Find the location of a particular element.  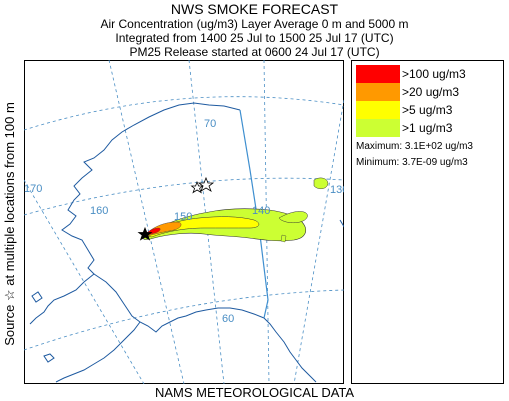

plume-1ug-east is located at coordinates (293, 217).